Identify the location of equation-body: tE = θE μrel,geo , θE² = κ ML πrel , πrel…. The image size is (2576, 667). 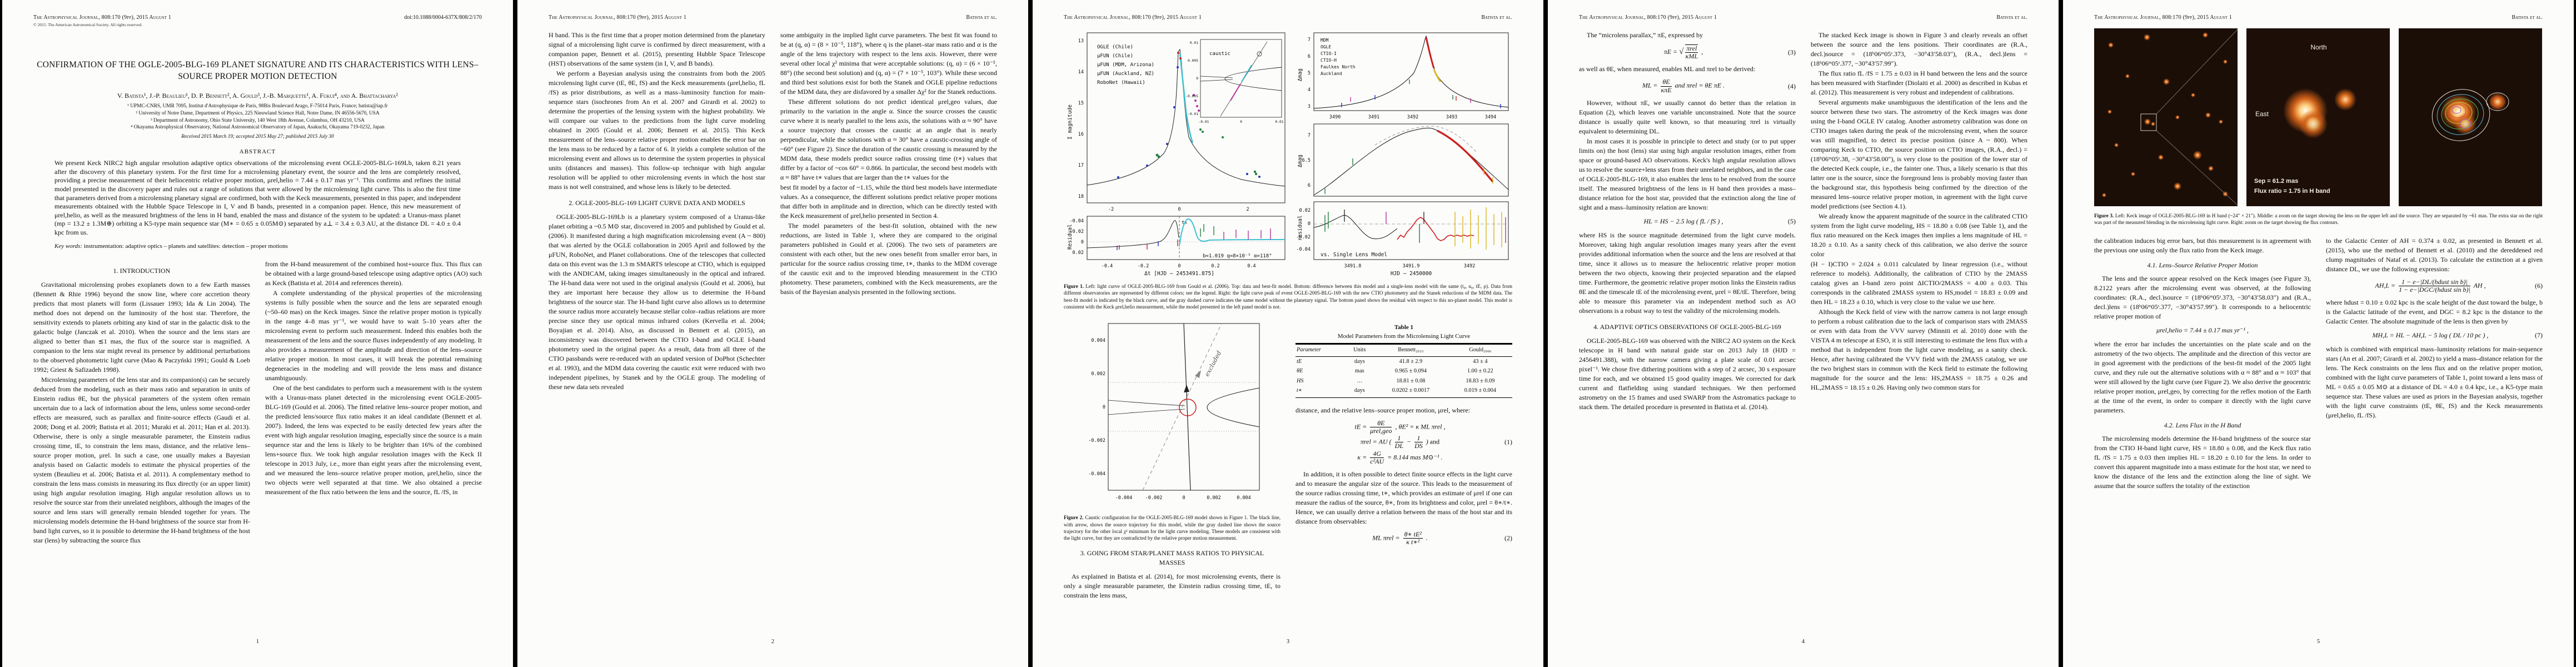
(1400, 442).